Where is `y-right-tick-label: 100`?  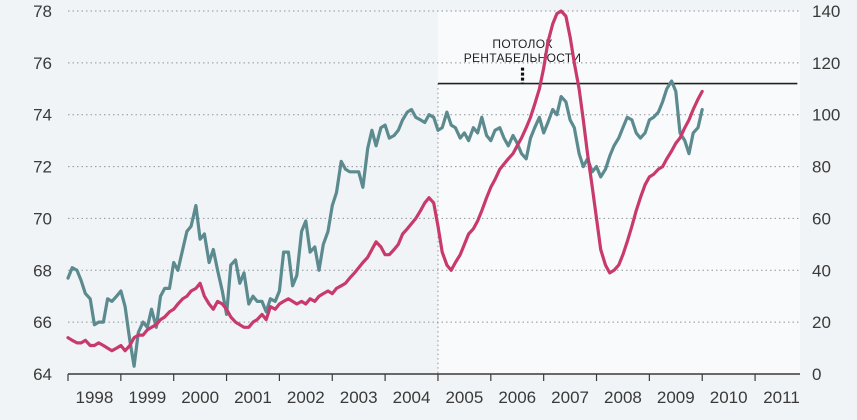 y-right-tick-label: 100 is located at coordinates (826, 115).